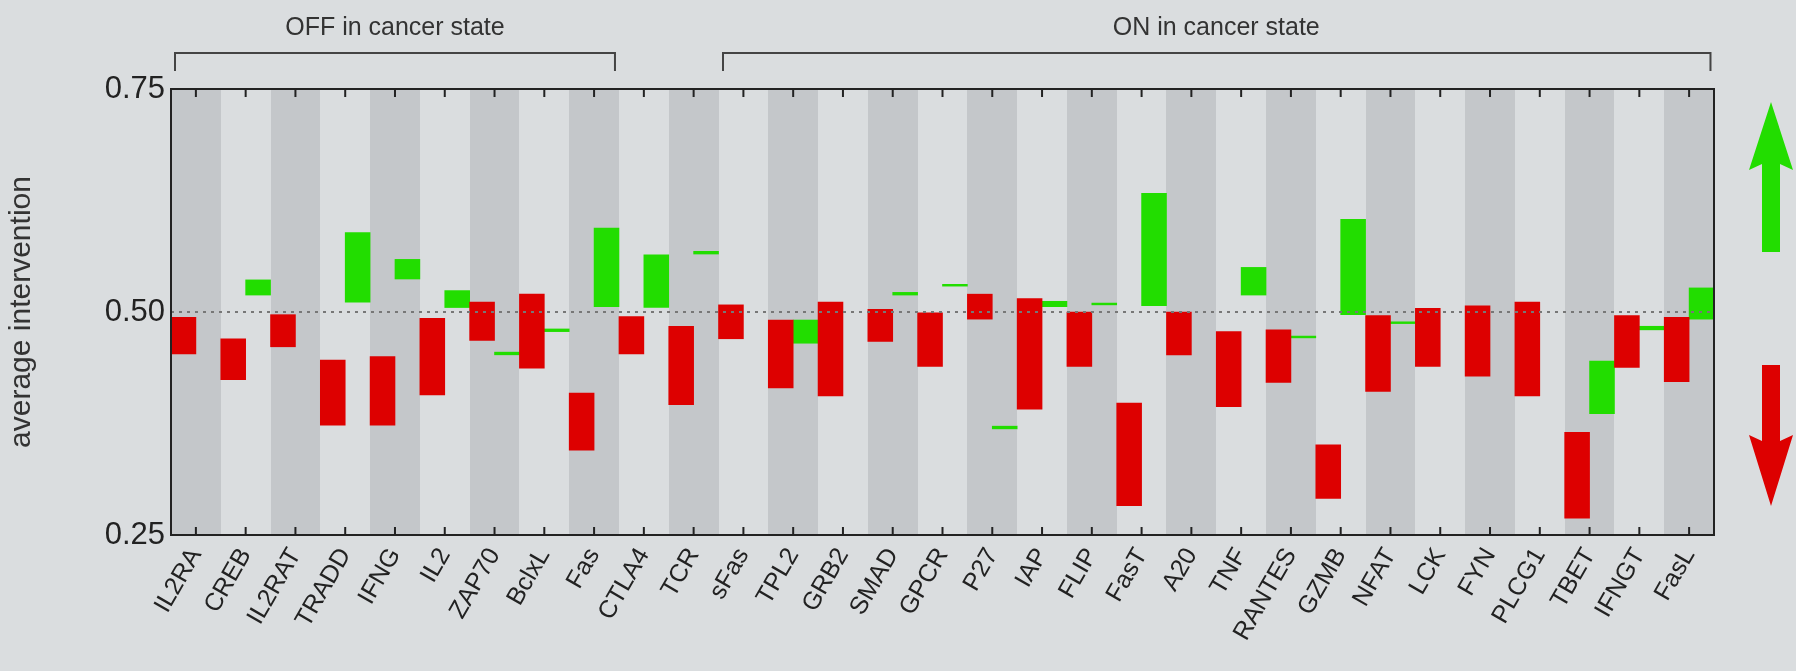 This screenshot has width=1796, height=671. What do you see at coordinates (134, 87) in the screenshot?
I see `y-tick-label: 0.75` at bounding box center [134, 87].